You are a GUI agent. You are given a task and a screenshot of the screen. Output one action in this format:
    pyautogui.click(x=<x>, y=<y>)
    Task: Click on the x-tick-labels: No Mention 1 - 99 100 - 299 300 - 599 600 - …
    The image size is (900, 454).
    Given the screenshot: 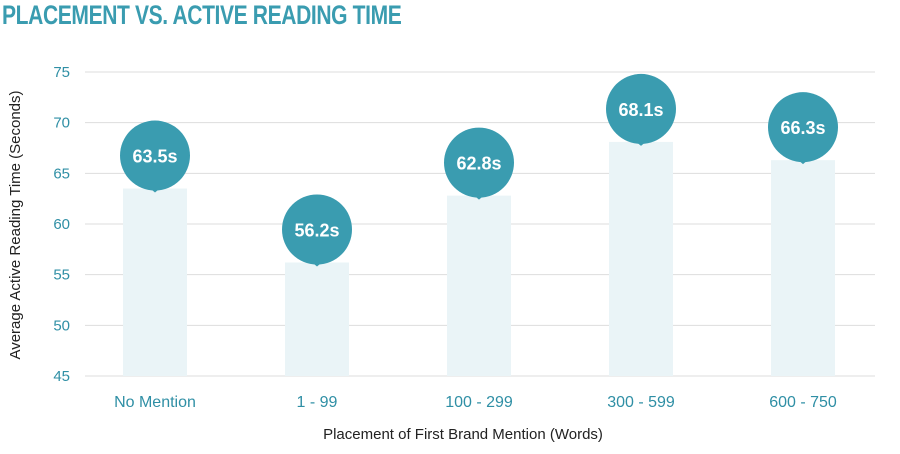 What is the action you would take?
    pyautogui.click(x=475, y=402)
    